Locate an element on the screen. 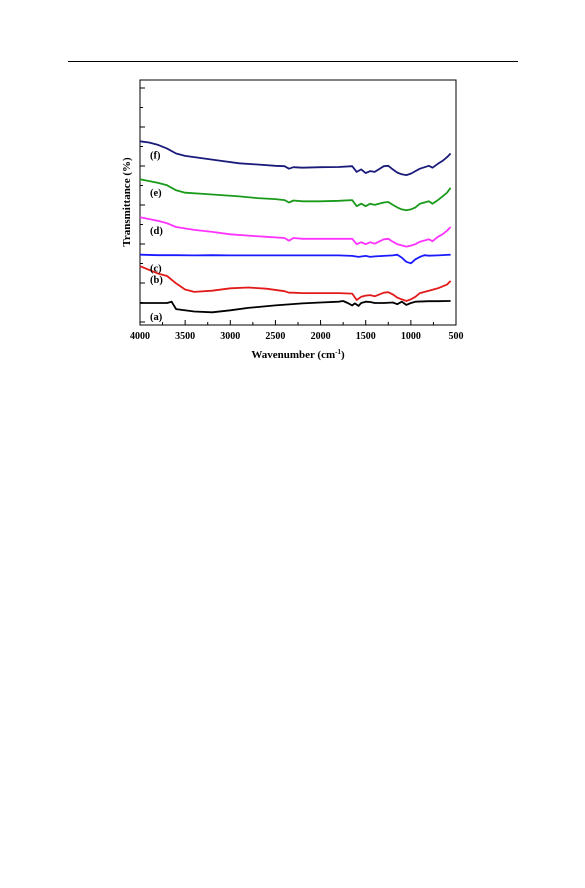 This screenshot has height=888, width=585. x-axis-title: Wavenumber (cm-1) is located at coordinates (298, 354).